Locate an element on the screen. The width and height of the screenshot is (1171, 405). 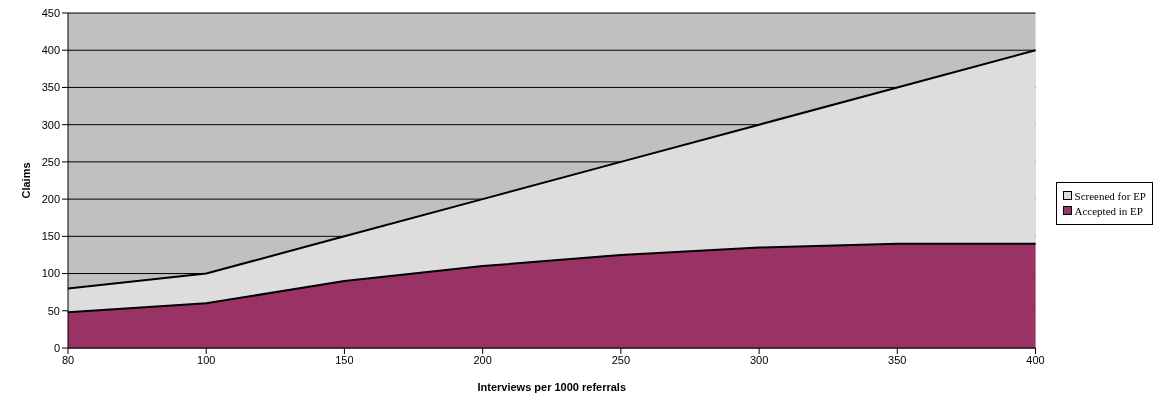
x-tick-label: 100 is located at coordinates (206, 359).